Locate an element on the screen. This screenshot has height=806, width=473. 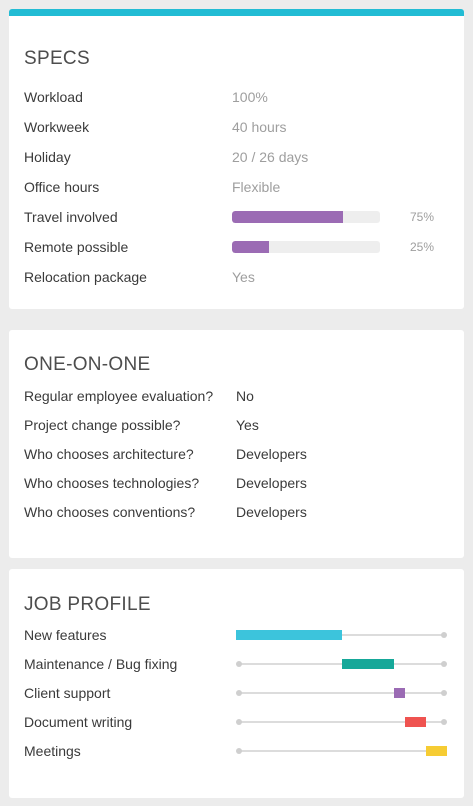
spec-label: Workweek is located at coordinates (57, 127).